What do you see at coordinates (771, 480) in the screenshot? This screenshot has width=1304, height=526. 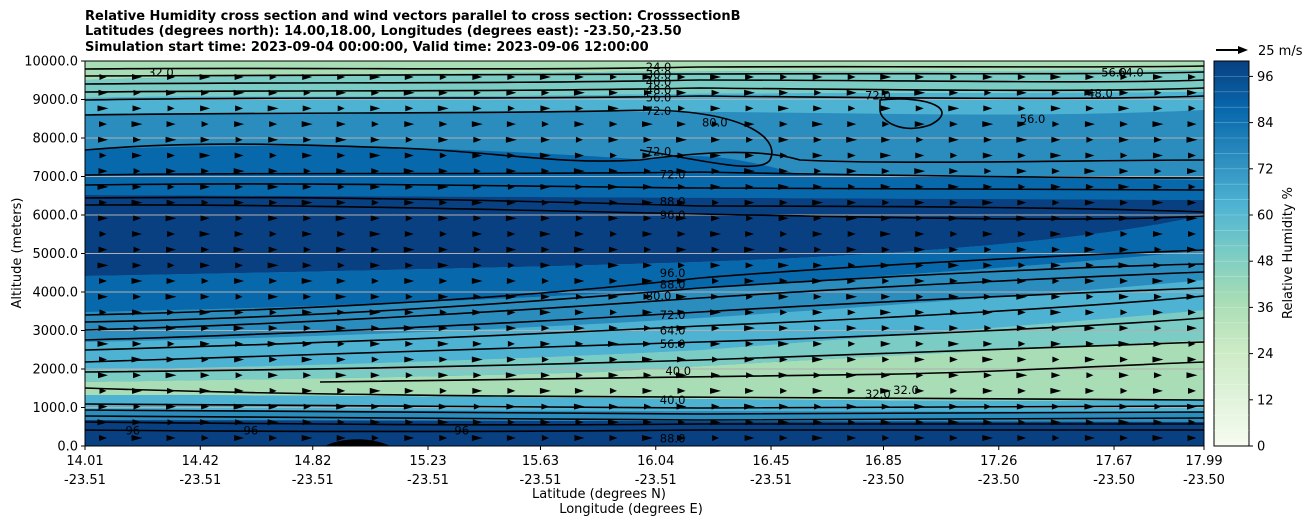 I see `x-tick-label-lon: -23.51` at bounding box center [771, 480].